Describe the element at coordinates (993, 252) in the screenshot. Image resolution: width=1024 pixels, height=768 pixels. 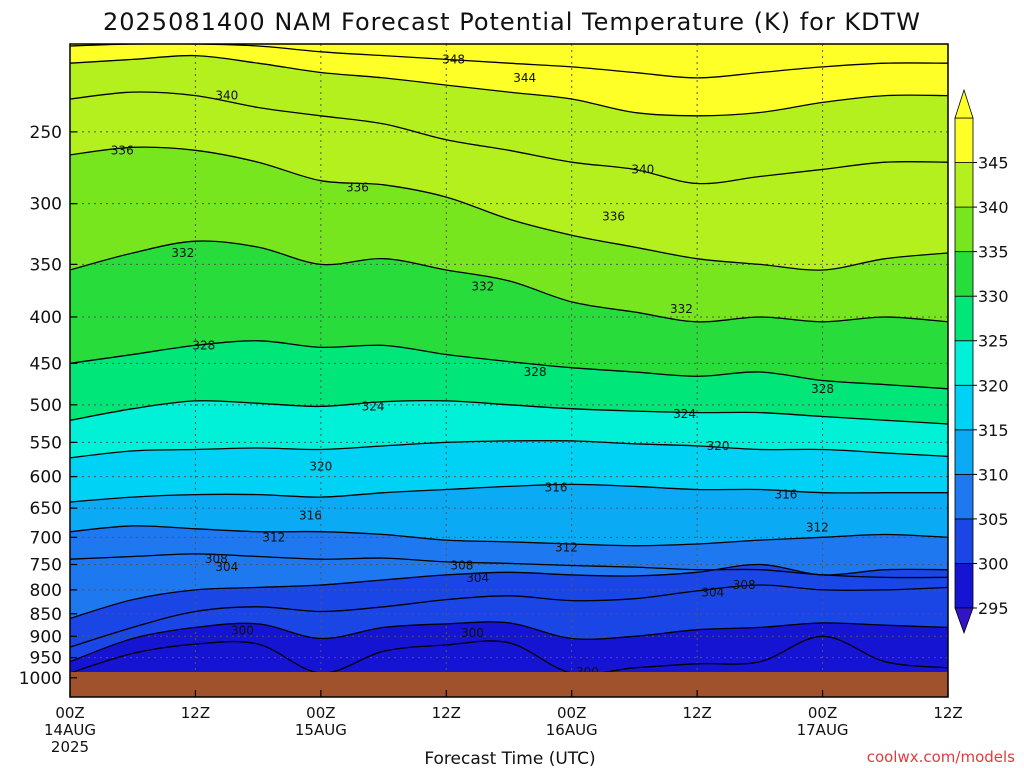
I see `colorbar-label: 335` at that location.